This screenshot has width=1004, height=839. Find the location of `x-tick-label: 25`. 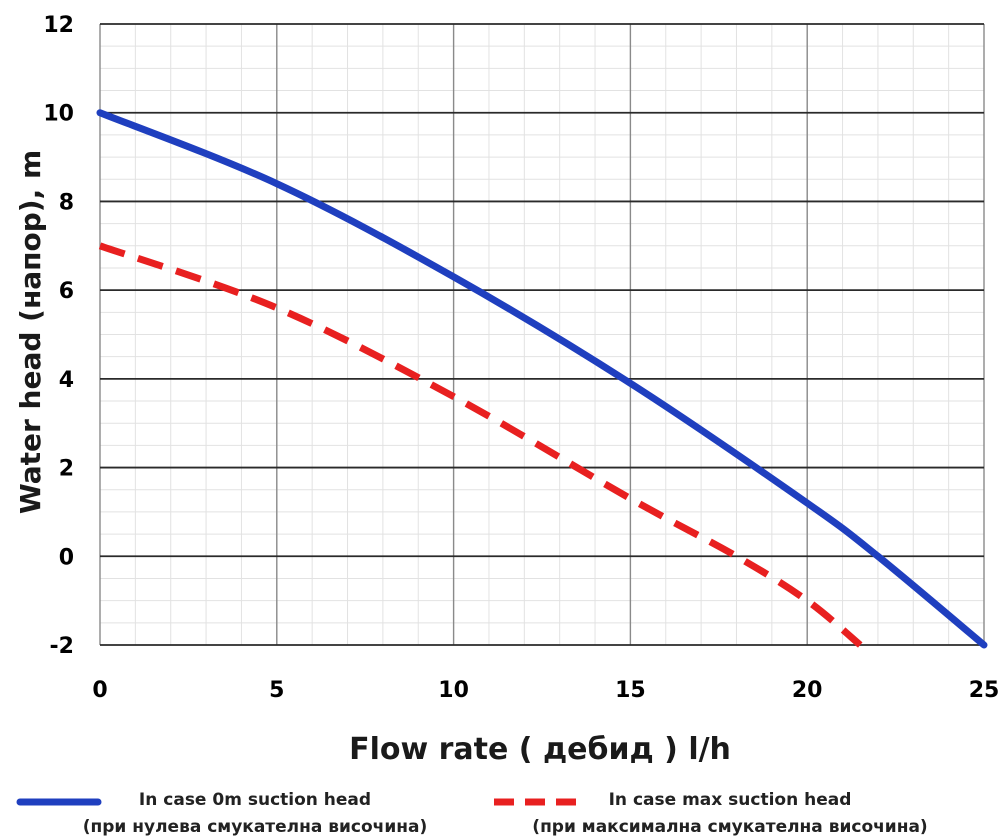

x-tick-label: 25 is located at coordinates (984, 690).